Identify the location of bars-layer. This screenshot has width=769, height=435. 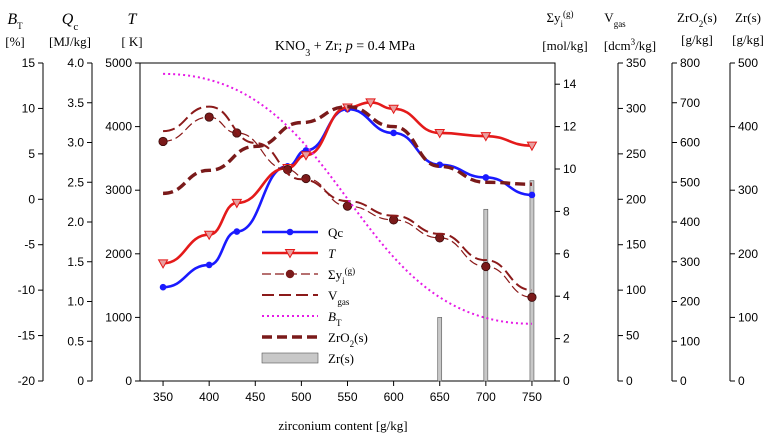
(486, 281).